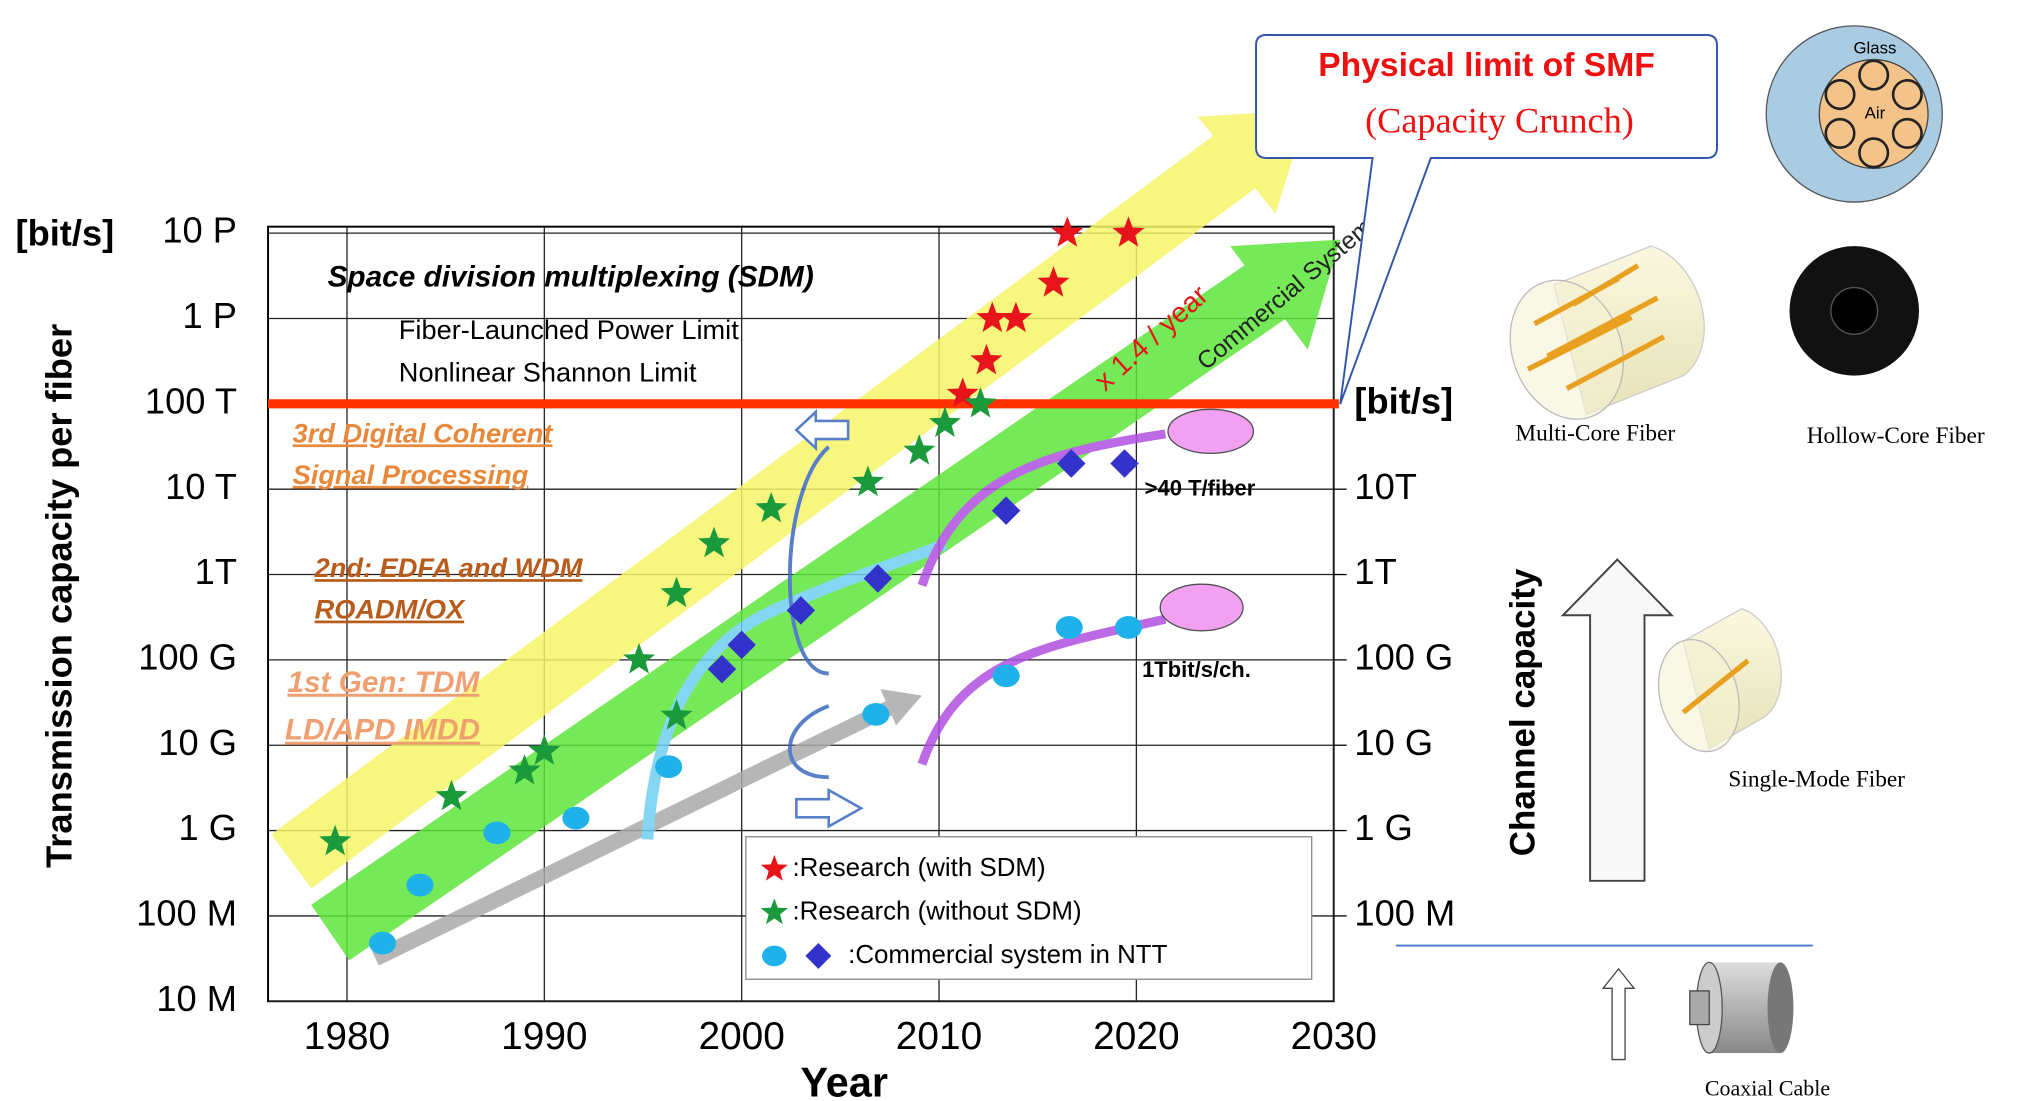  Describe the element at coordinates (199, 230) in the screenshot. I see `y-tick-label: 10 P` at that location.